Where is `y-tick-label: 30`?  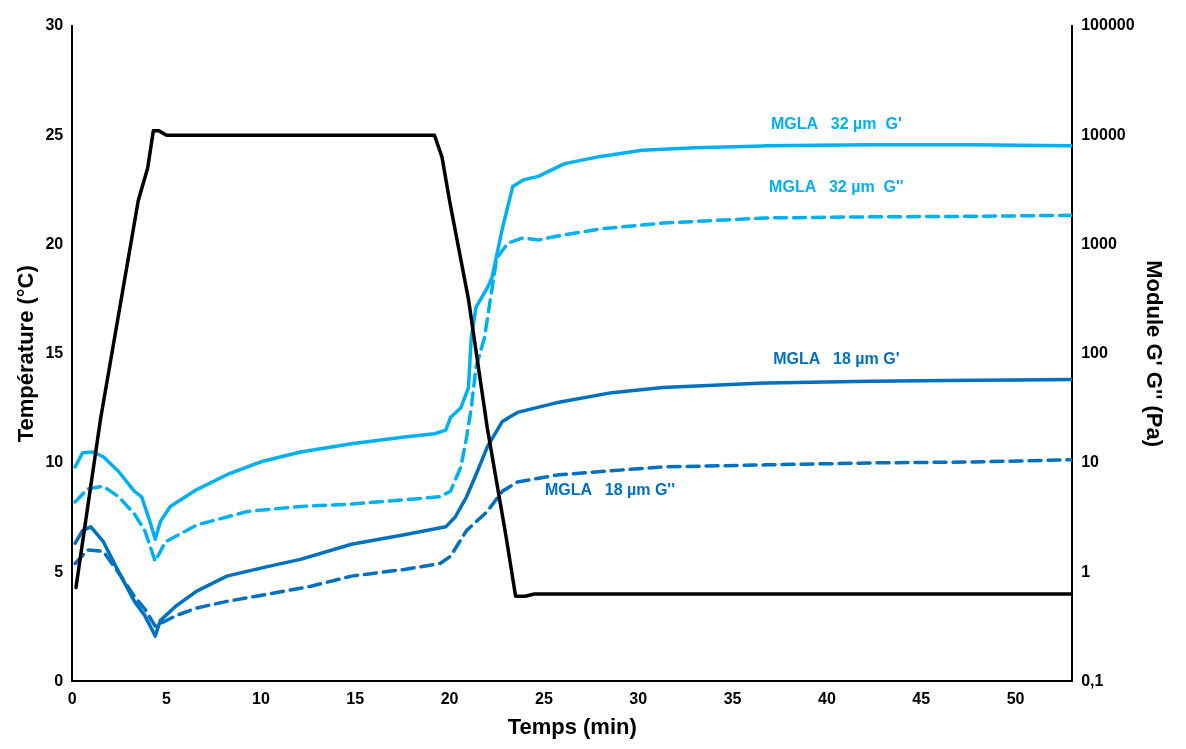 y-tick-label: 30 is located at coordinates (54, 25).